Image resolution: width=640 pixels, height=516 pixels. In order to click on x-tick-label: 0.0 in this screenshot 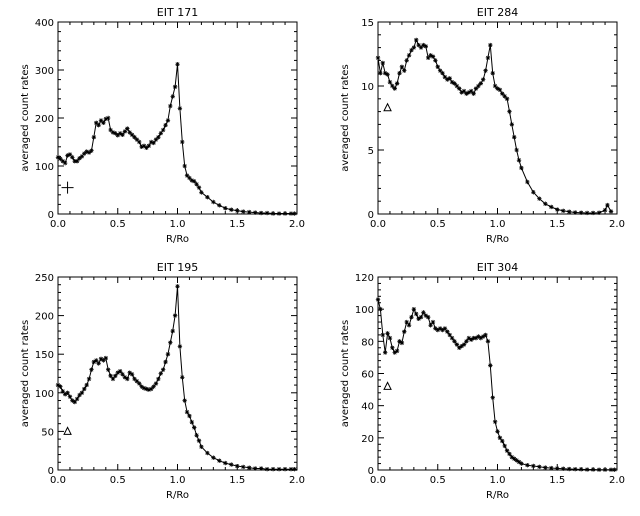, I will do `click(378, 224)`.